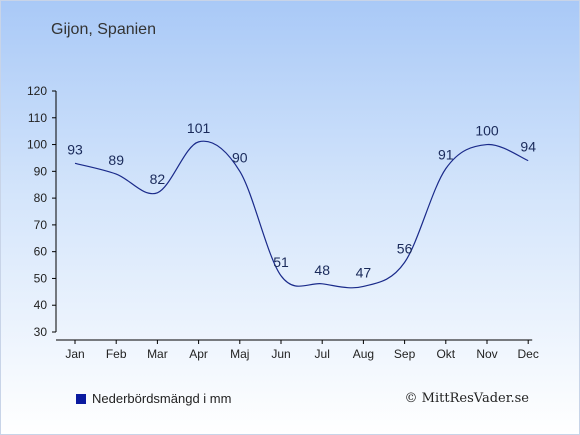 The image size is (580, 435). I want to click on x-tick-label: Jan, so click(74, 354).